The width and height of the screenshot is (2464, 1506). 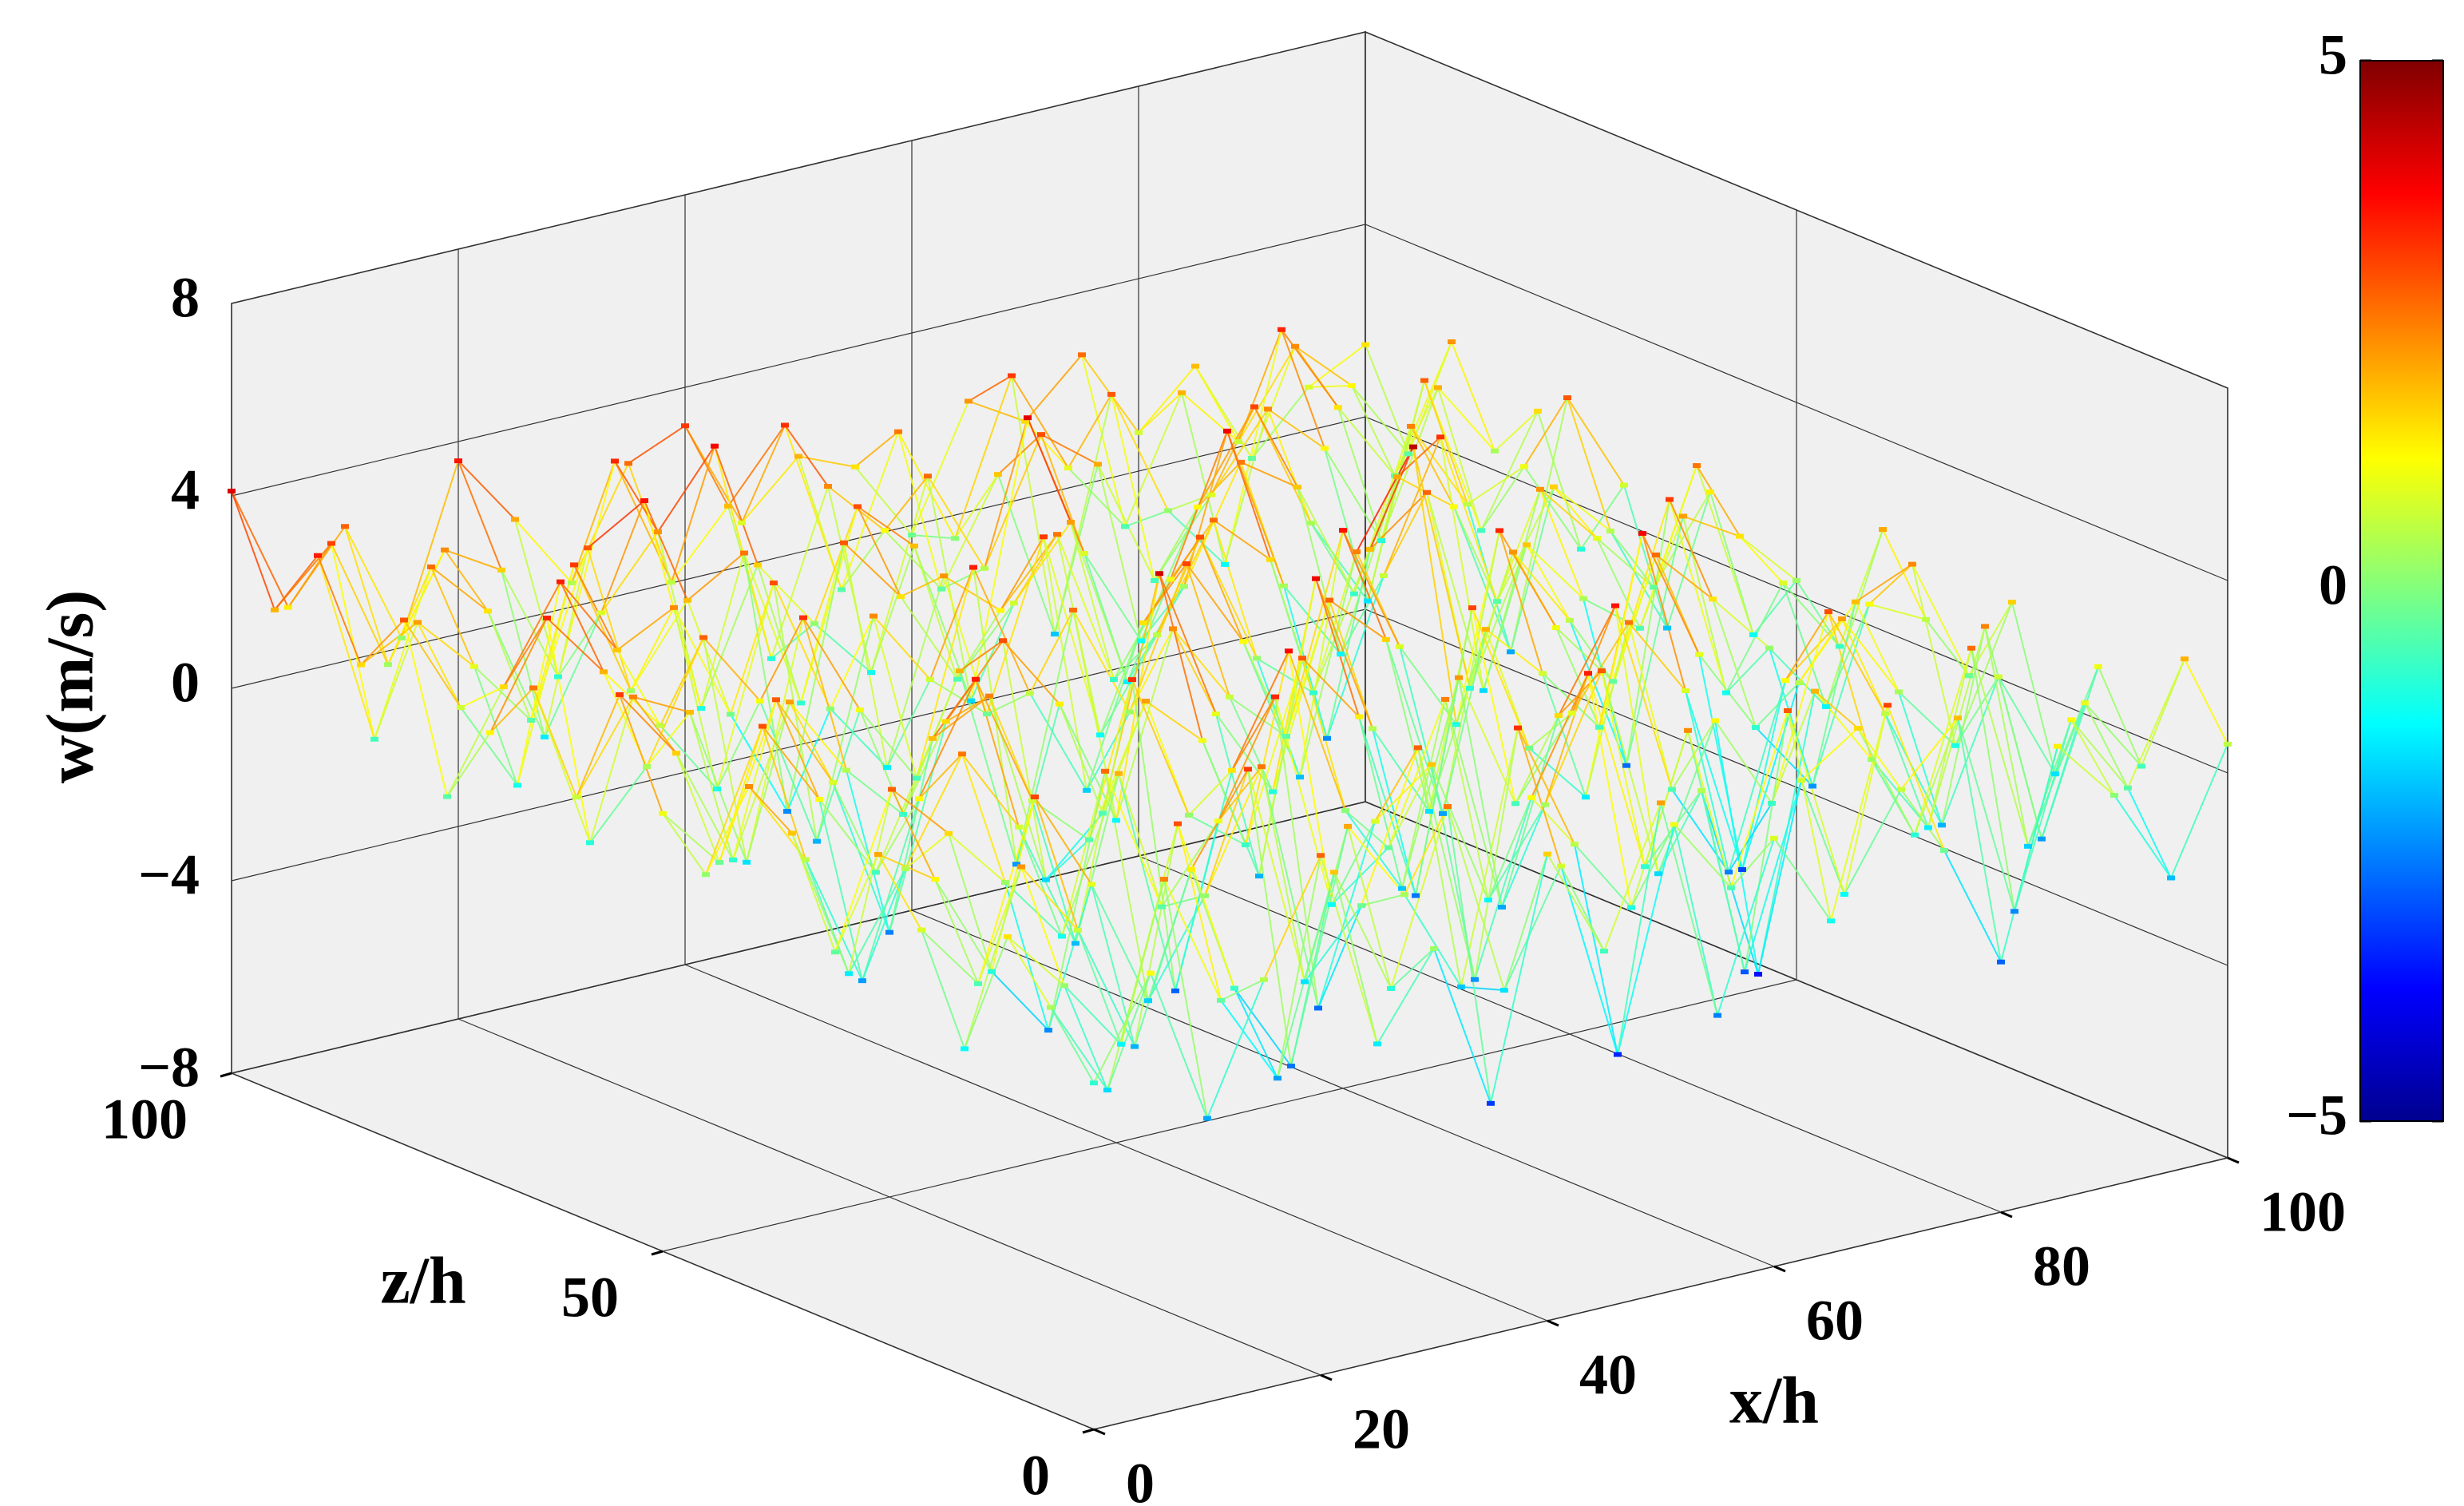 I want to click on z-axis-title: z/h, so click(x=422, y=1280).